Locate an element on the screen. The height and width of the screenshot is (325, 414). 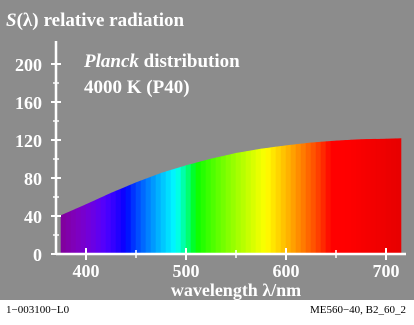
footer-left-code: 1−003100−L0 is located at coordinates (38, 310).